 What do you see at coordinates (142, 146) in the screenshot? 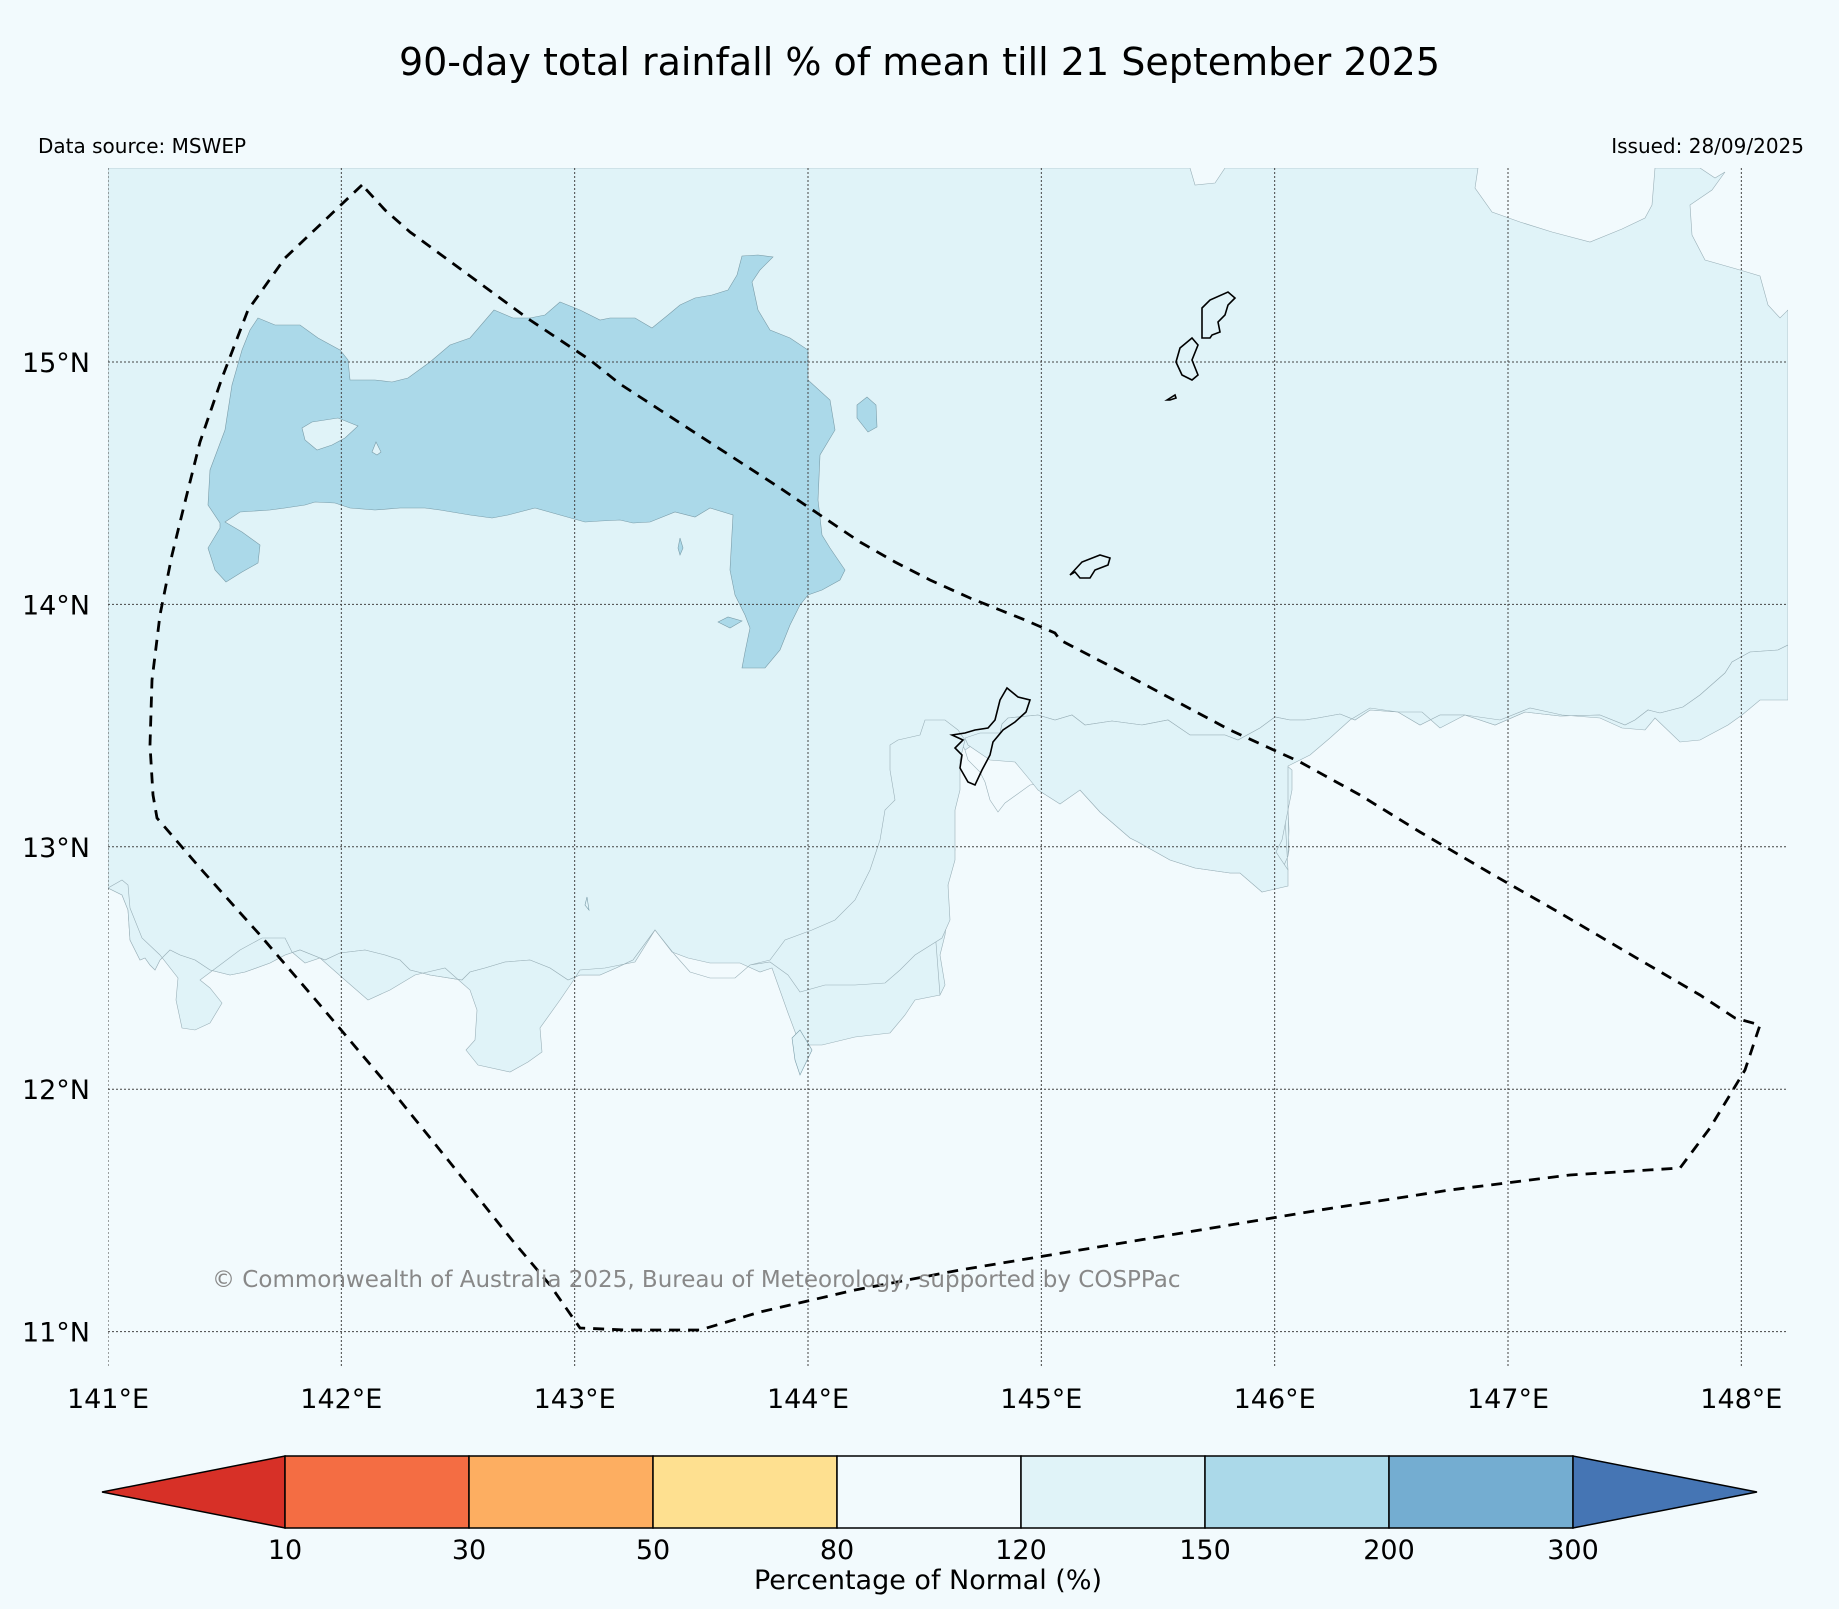
I see `data-source-label: Data source: MSWEP` at bounding box center [142, 146].